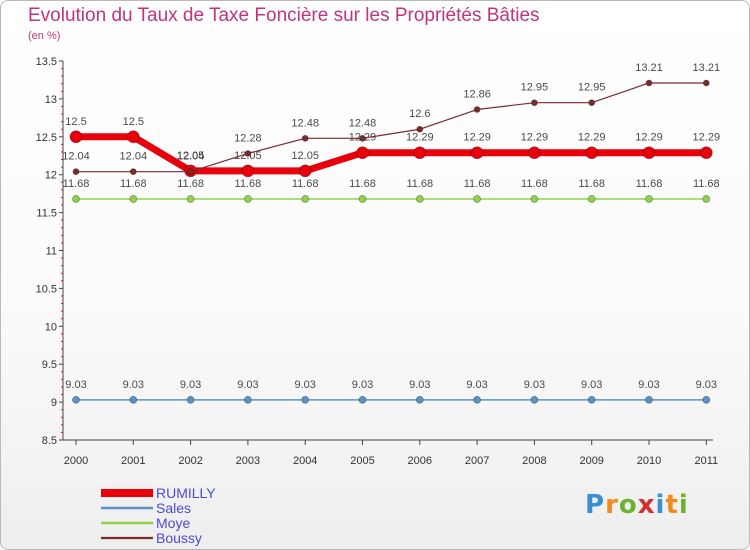 This screenshot has width=750, height=550. I want to click on proxiti-logo: Proxiti, so click(637, 505).